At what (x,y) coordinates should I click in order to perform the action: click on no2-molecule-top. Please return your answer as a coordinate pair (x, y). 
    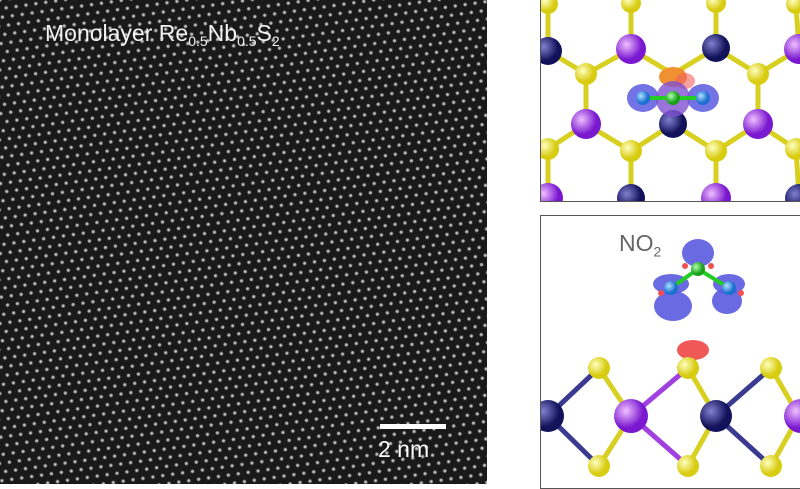
    Looking at the image, I should click on (673, 92).